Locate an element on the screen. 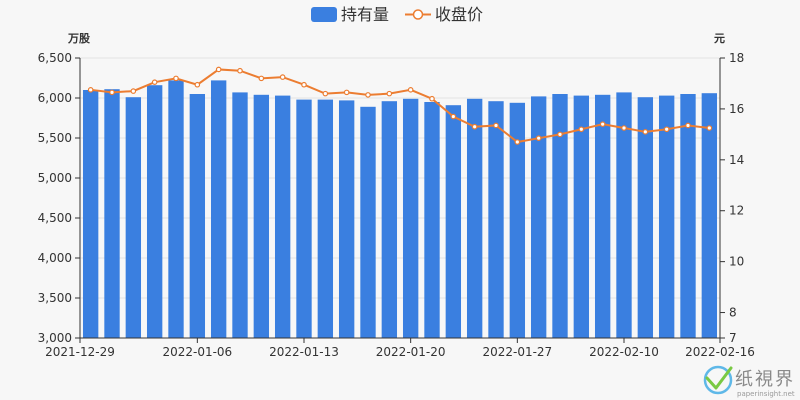 The image size is (800, 400). legend-label-price: 收盘价 is located at coordinates (459, 14).